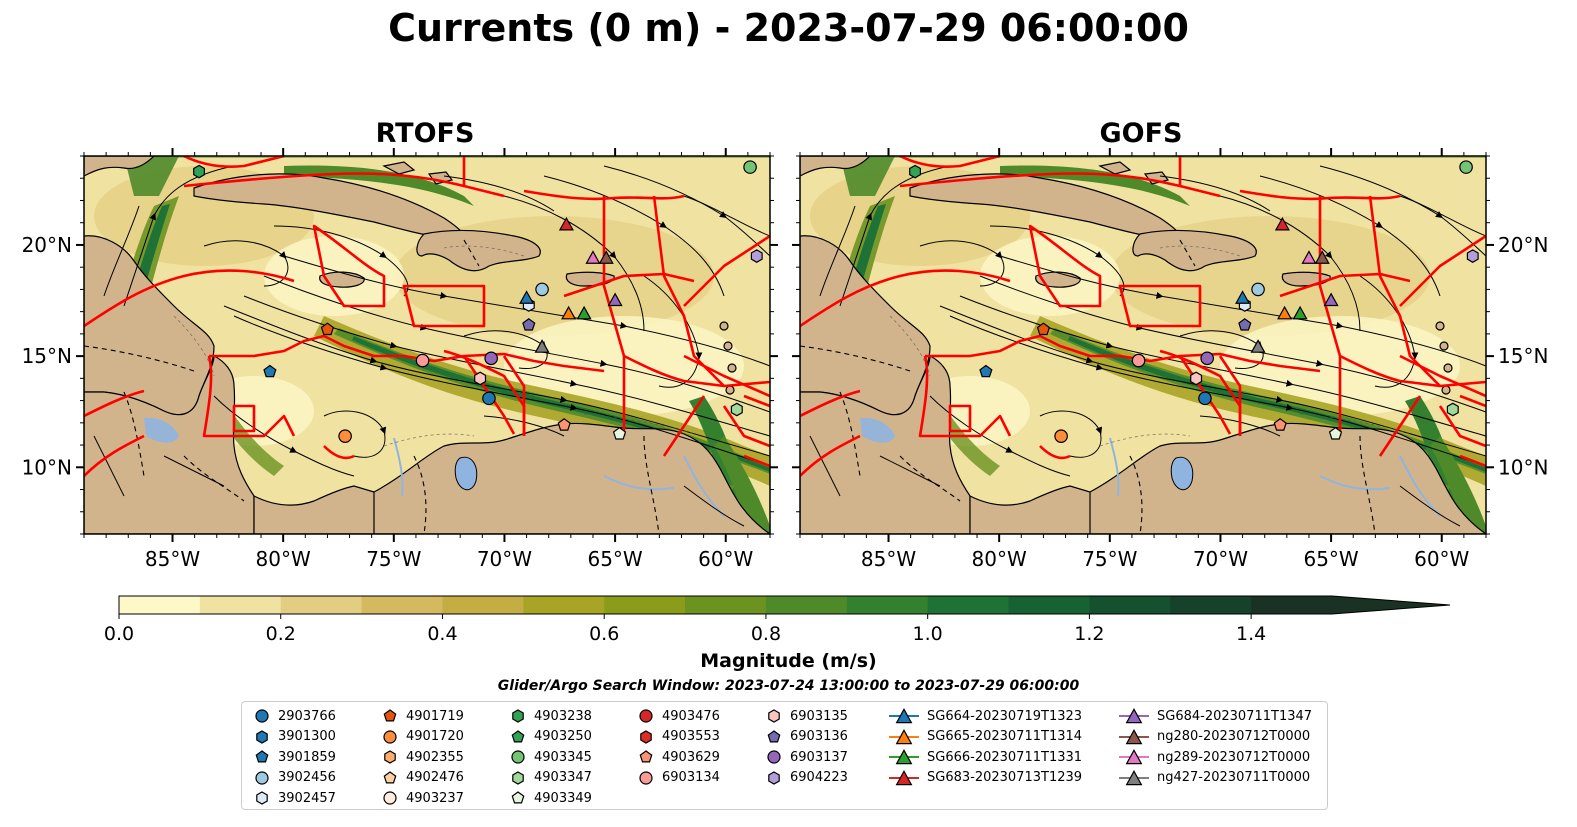  I want to click on legend-column: 2903766 3901300 3901859 3902456 3902457, so click(294, 757).